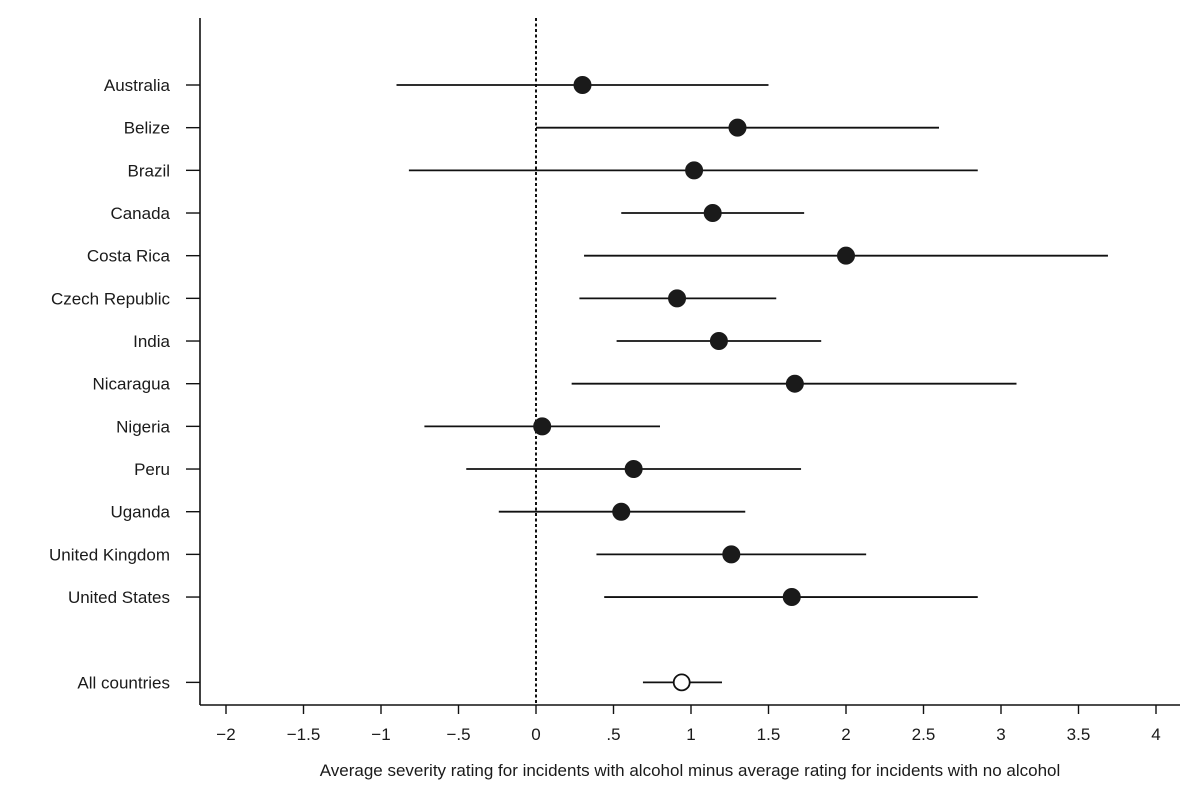 The height and width of the screenshot is (791, 1200). I want to click on row-label: Belize, so click(147, 128).